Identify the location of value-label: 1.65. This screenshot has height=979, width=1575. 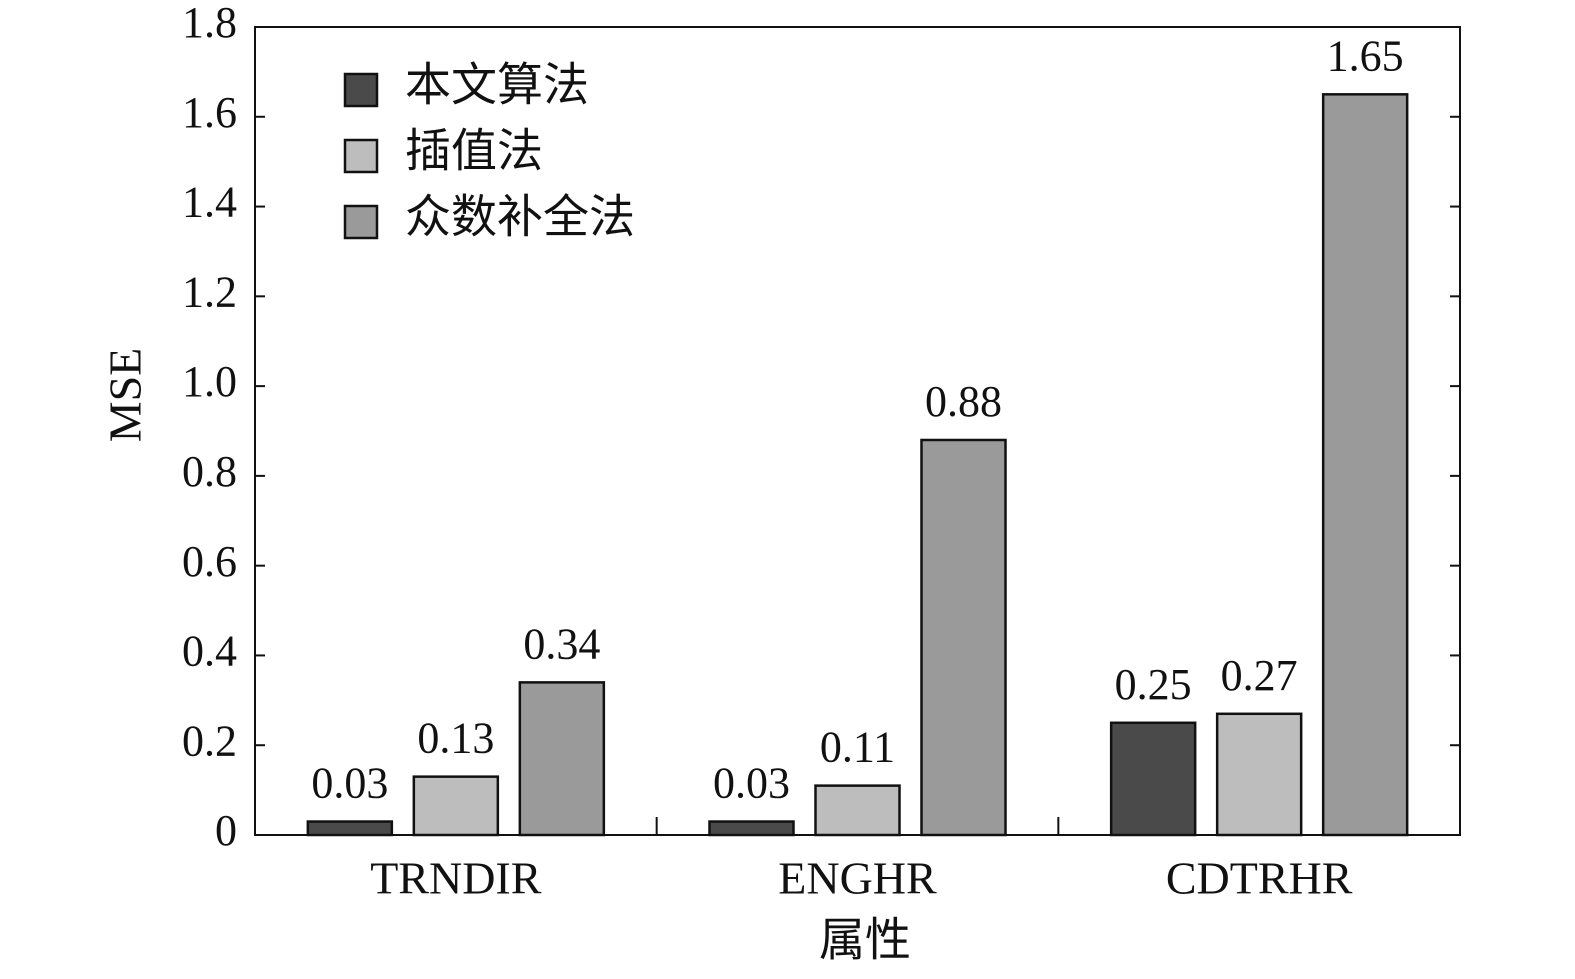
(1365, 55).